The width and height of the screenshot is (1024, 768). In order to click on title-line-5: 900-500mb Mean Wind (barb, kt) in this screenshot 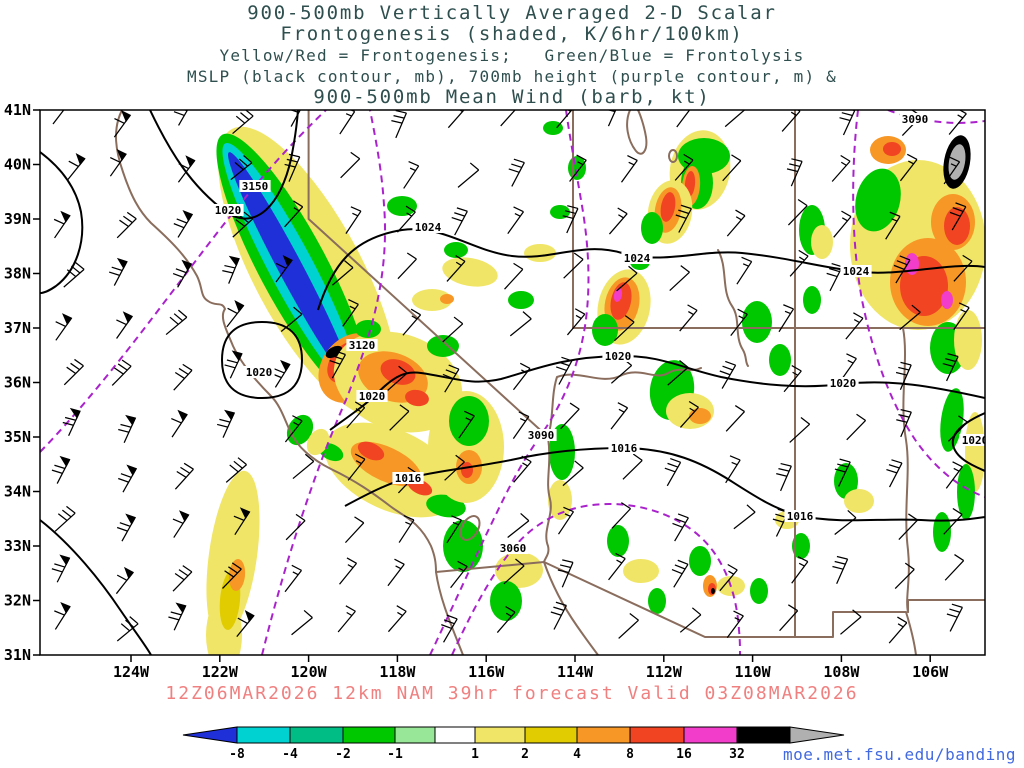, I will do `click(512, 97)`.